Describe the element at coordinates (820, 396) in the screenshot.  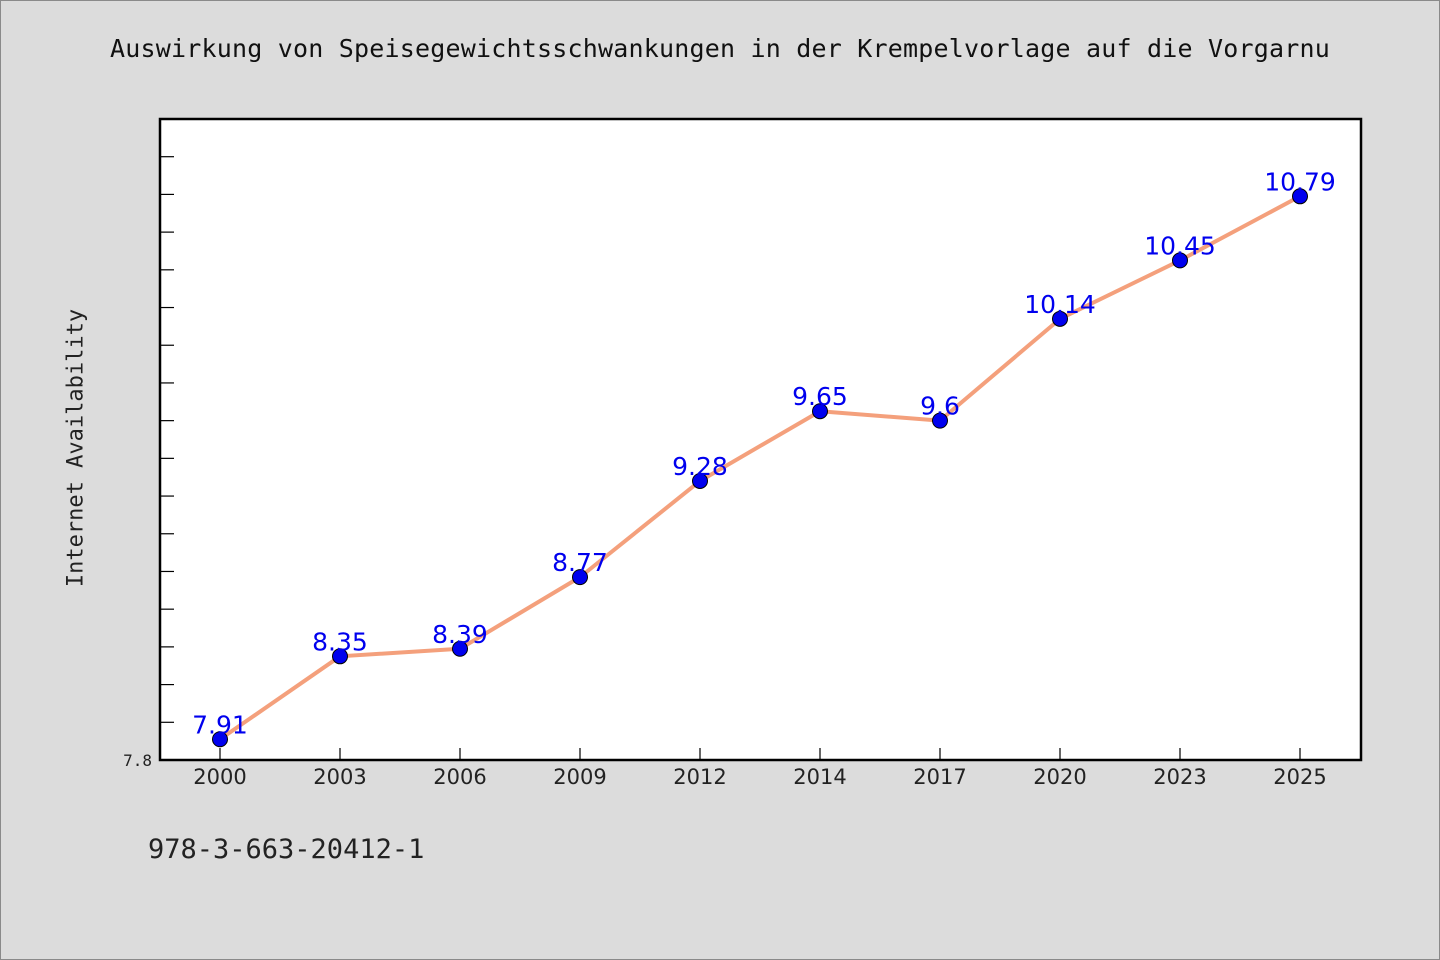
I see `data-label: 9.65` at that location.